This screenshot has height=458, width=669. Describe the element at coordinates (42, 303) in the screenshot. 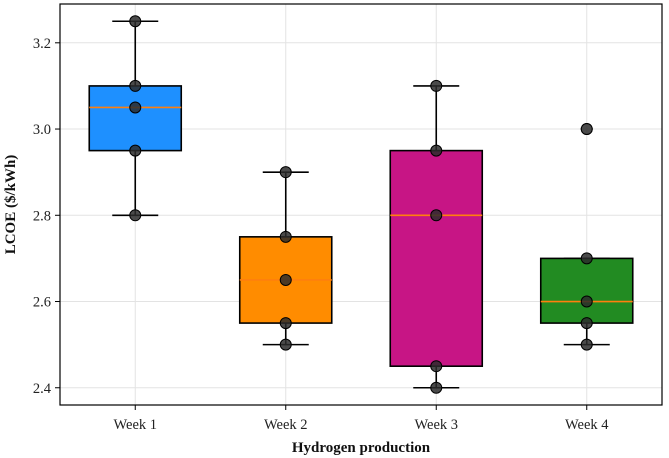

I see `y-tick-label: 2.6` at that location.